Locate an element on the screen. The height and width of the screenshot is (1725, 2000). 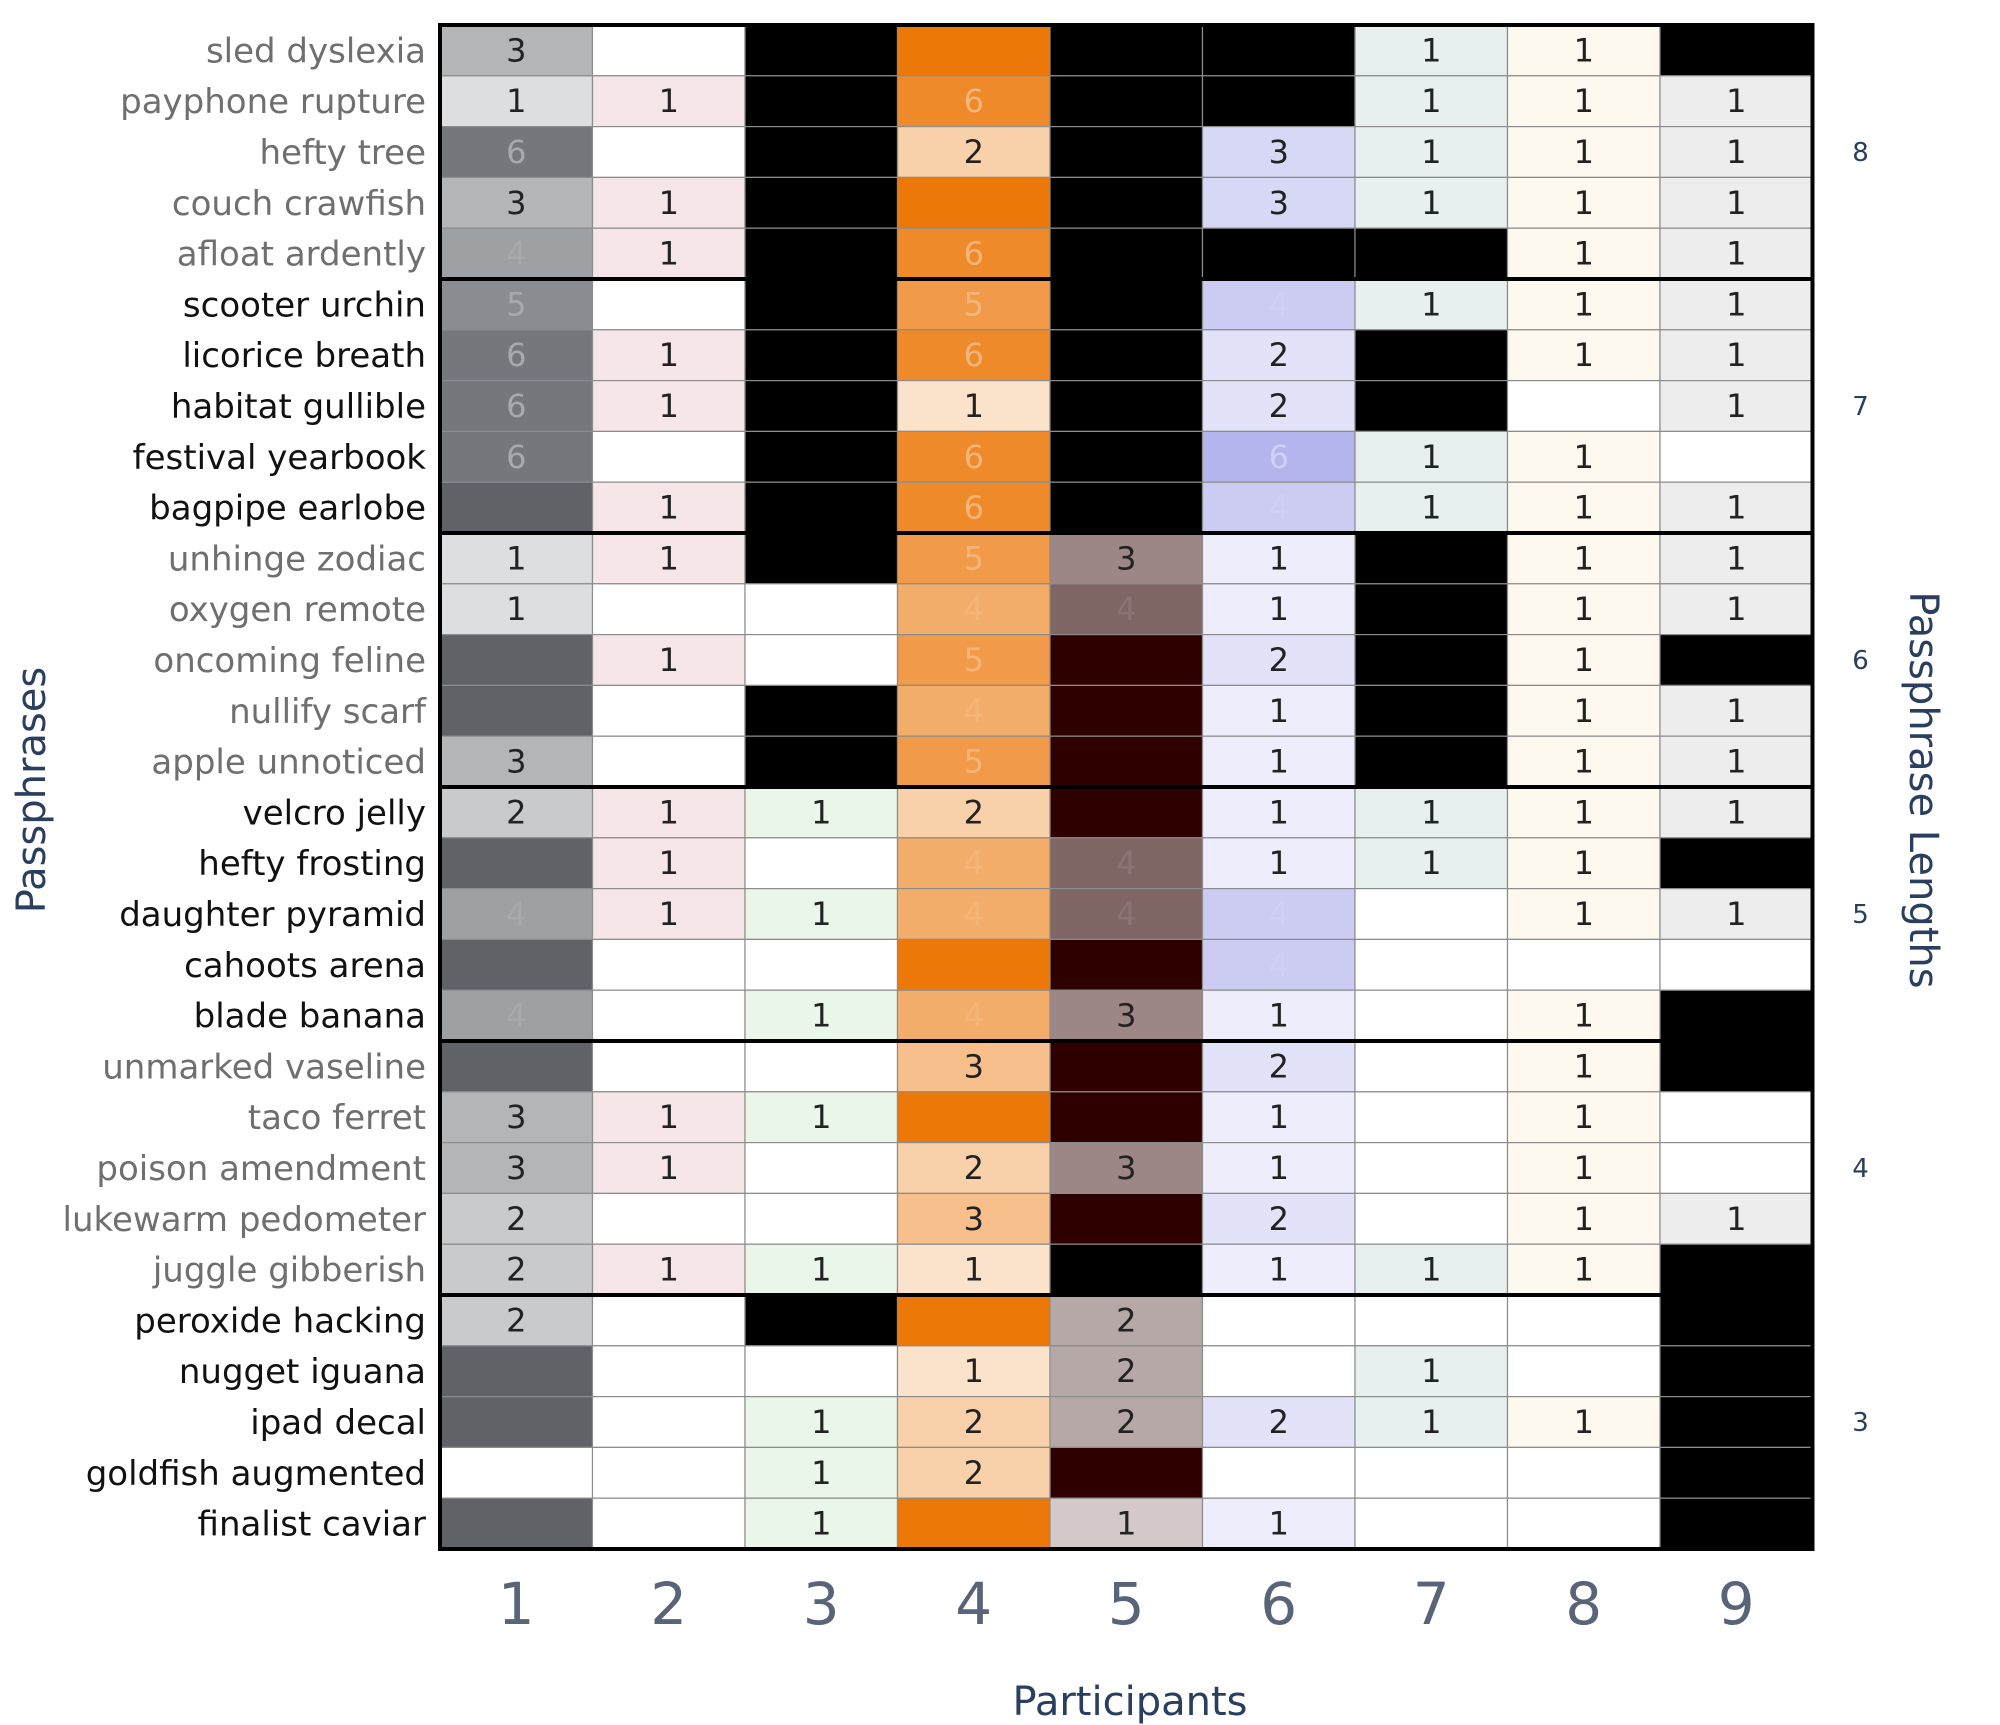
passphrase-label: daughter pyramid is located at coordinates (272, 915).